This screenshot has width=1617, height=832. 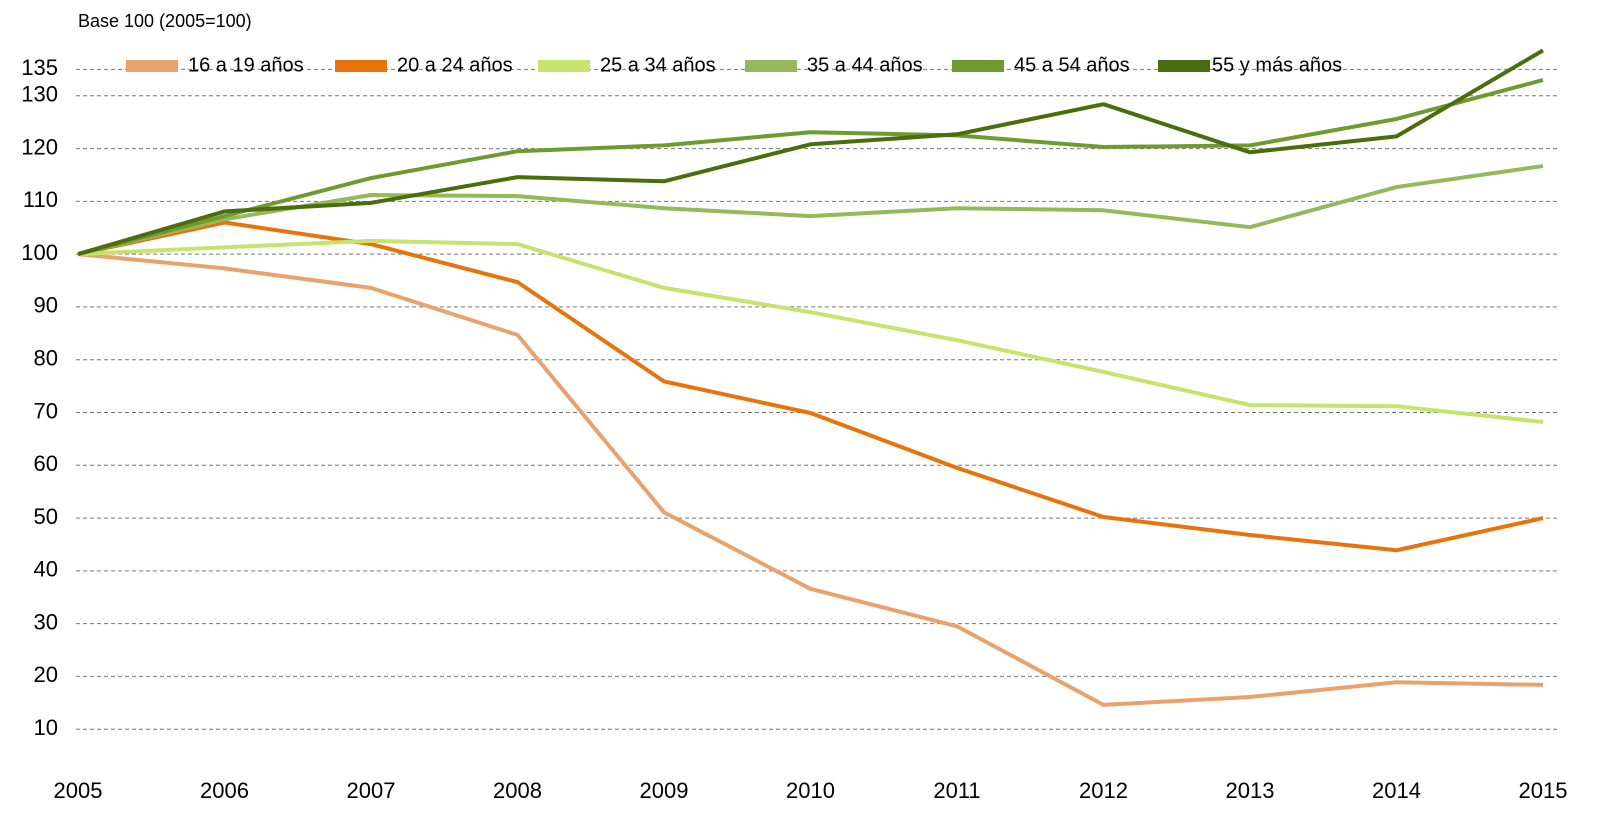 I want to click on x-tick-label: 2014, so click(x=1396, y=790).